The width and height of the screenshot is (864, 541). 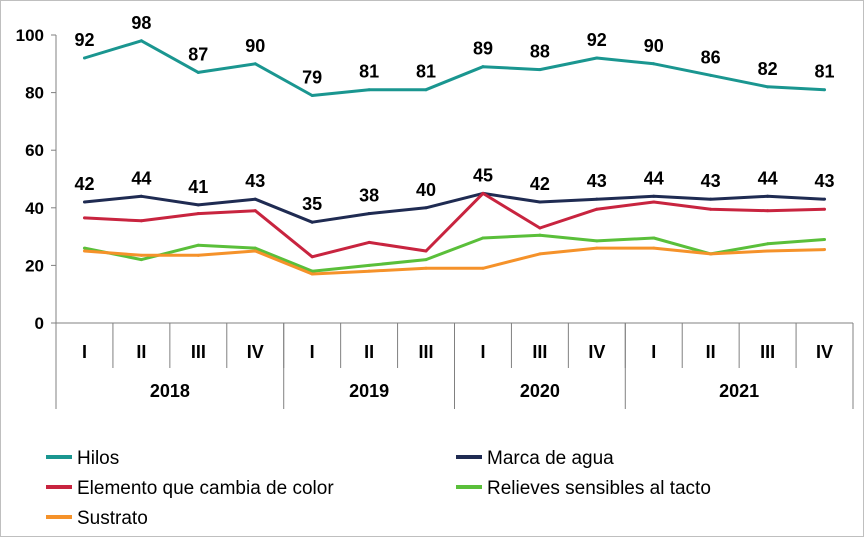 What do you see at coordinates (198, 54) in the screenshot?
I see `data-label: 87` at bounding box center [198, 54].